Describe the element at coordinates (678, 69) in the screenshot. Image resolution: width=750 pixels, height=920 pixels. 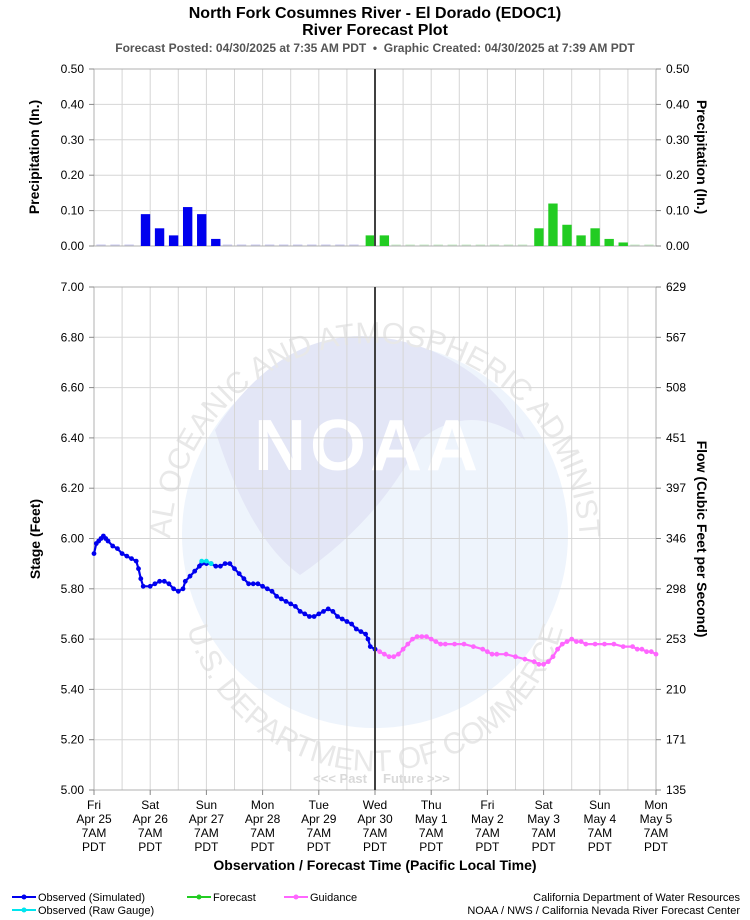
I see `precip-right-tick-label: 0.50` at that location.